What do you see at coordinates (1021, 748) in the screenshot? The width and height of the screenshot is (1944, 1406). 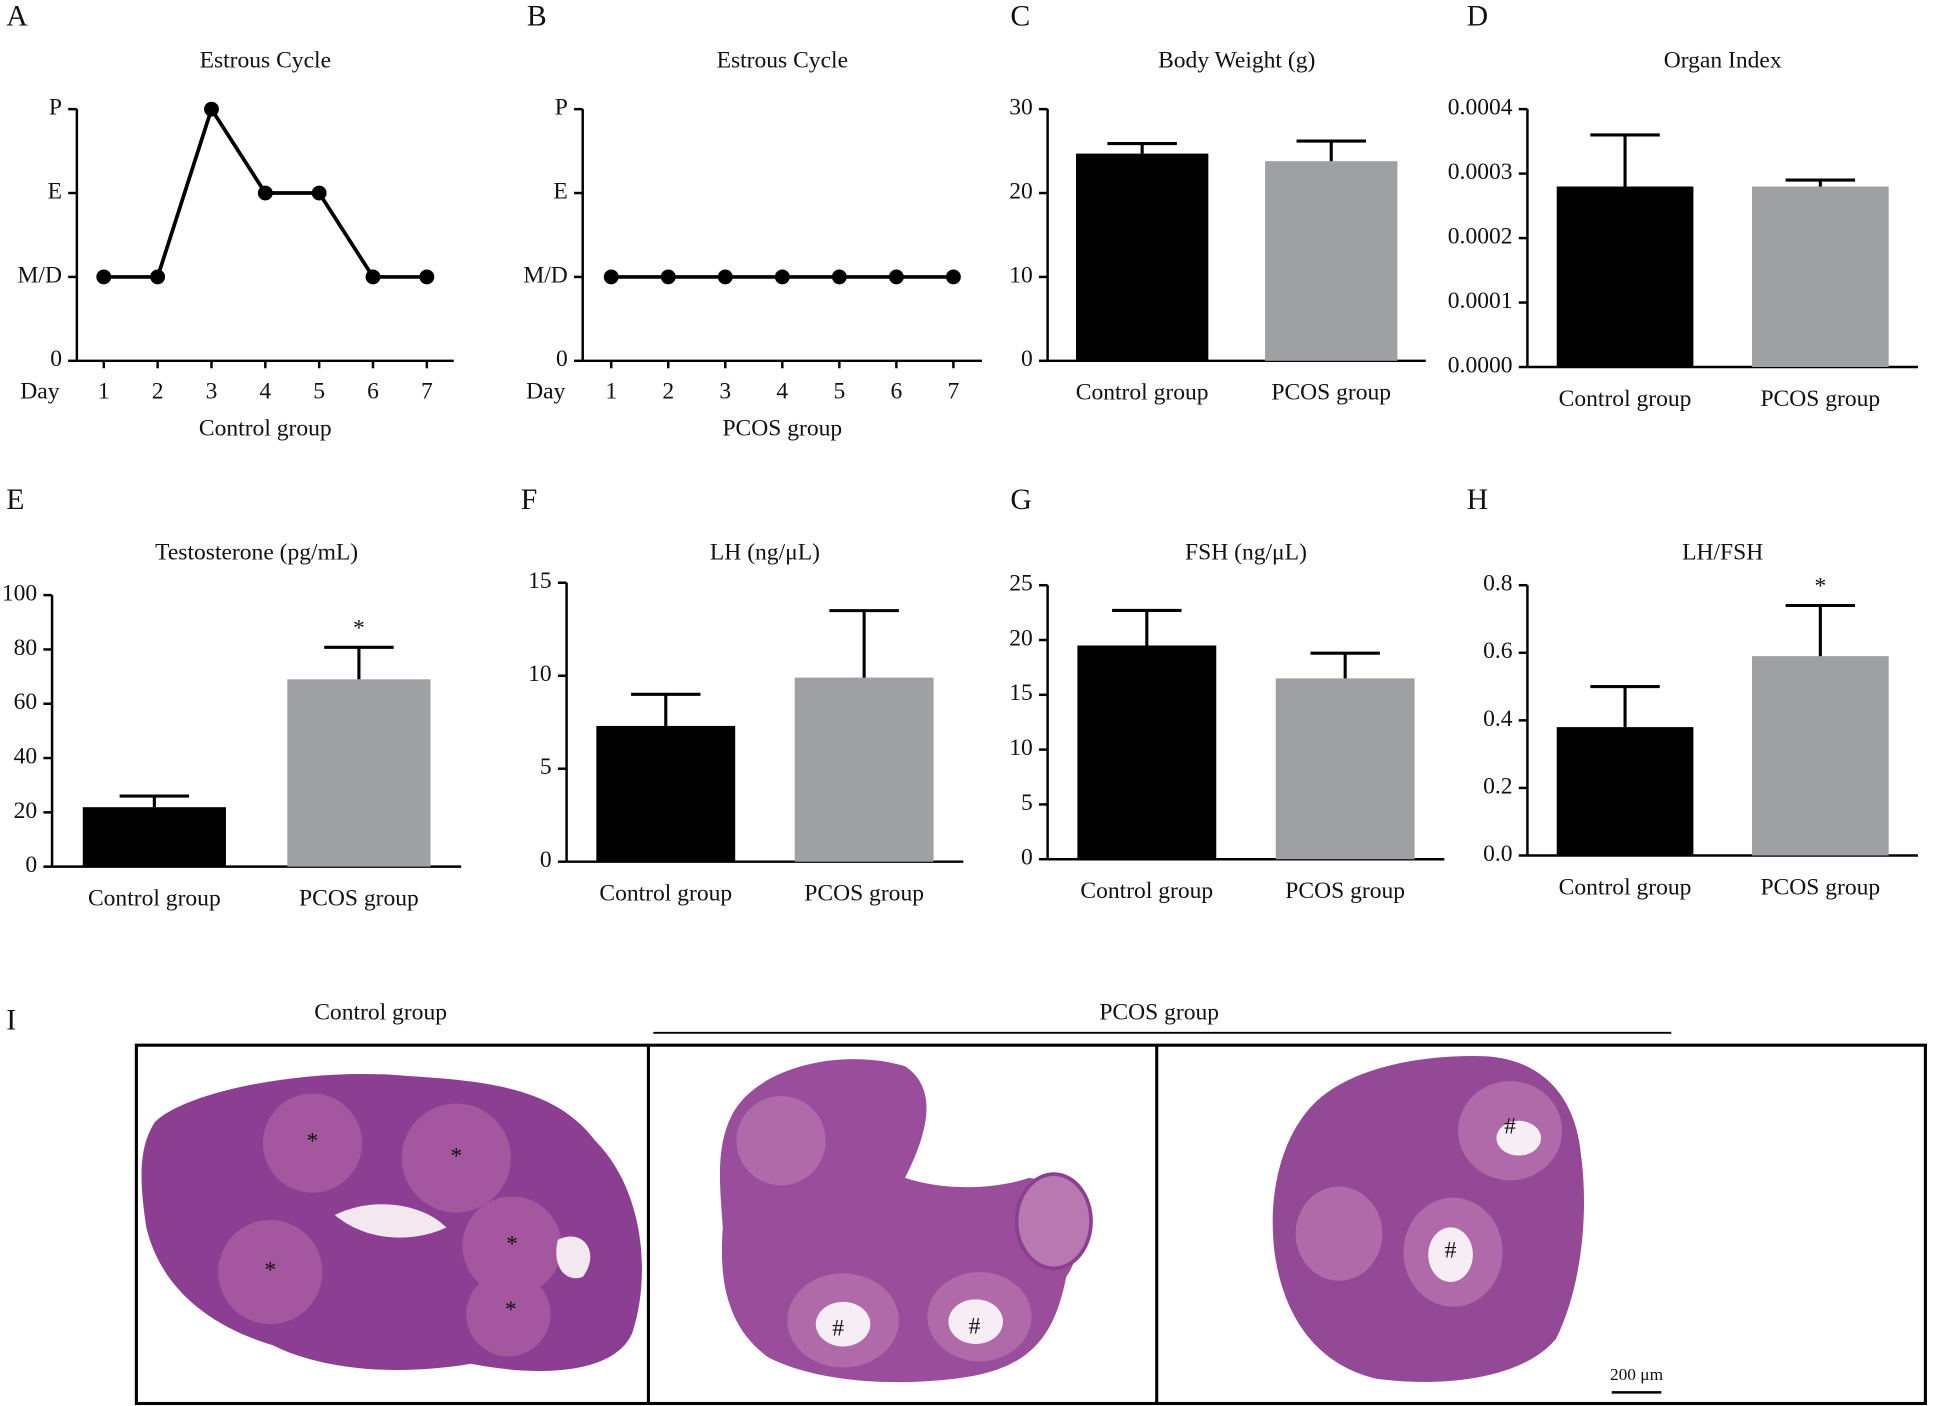 I see `y-tick-label: 10` at bounding box center [1021, 748].